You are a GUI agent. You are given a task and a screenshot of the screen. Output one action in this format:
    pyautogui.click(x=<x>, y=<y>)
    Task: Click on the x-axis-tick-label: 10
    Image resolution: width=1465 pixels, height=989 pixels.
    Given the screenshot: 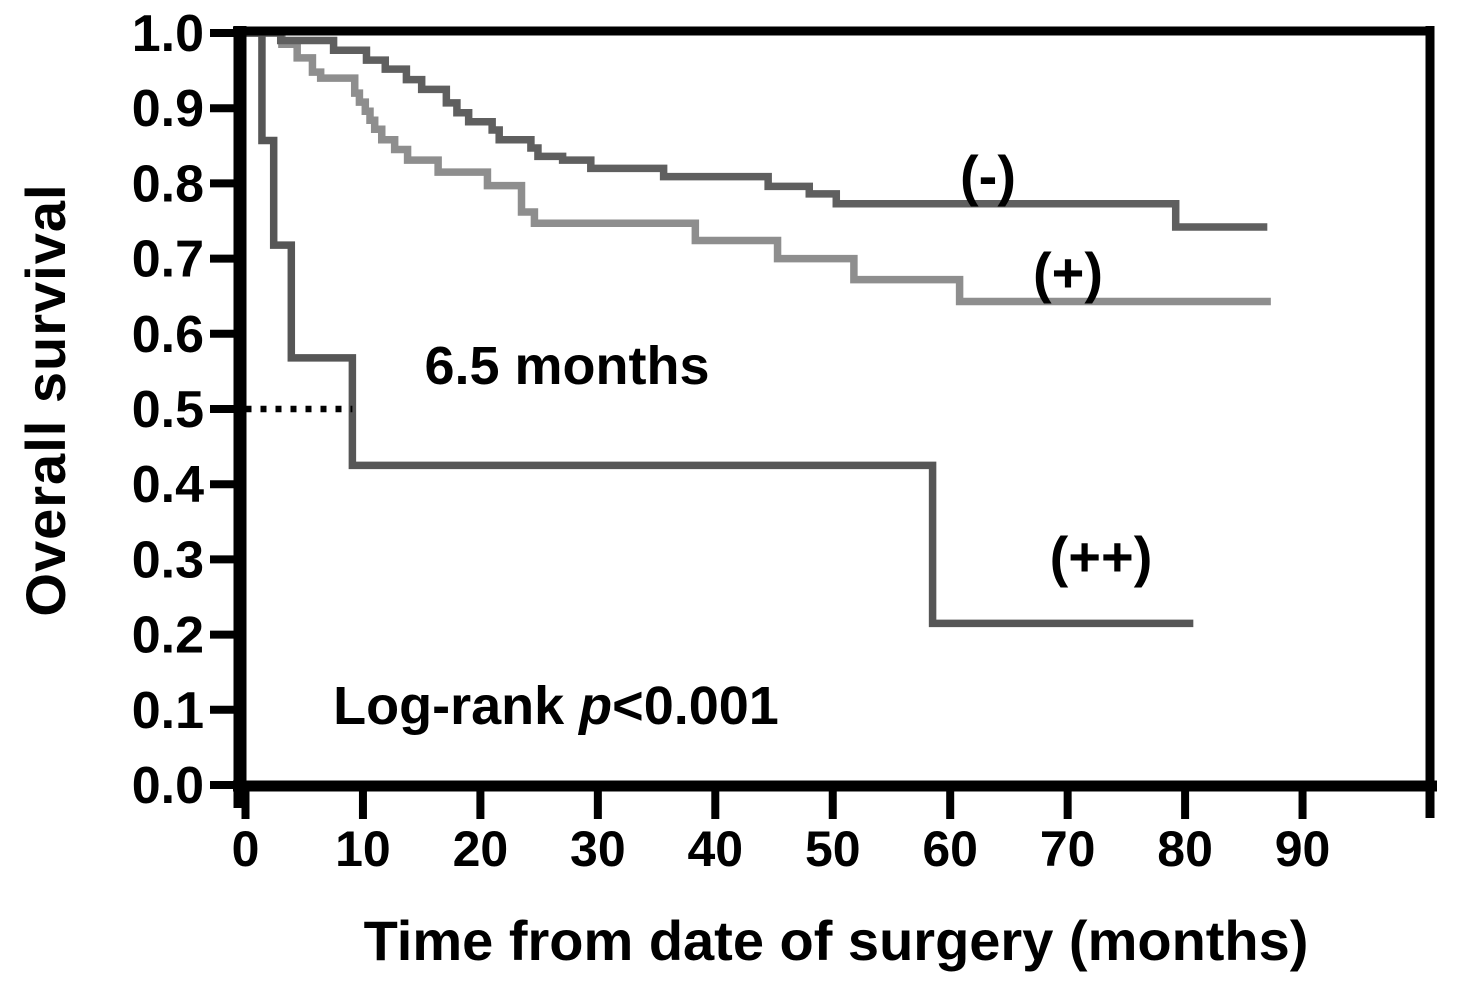 What is the action you would take?
    pyautogui.click(x=363, y=849)
    